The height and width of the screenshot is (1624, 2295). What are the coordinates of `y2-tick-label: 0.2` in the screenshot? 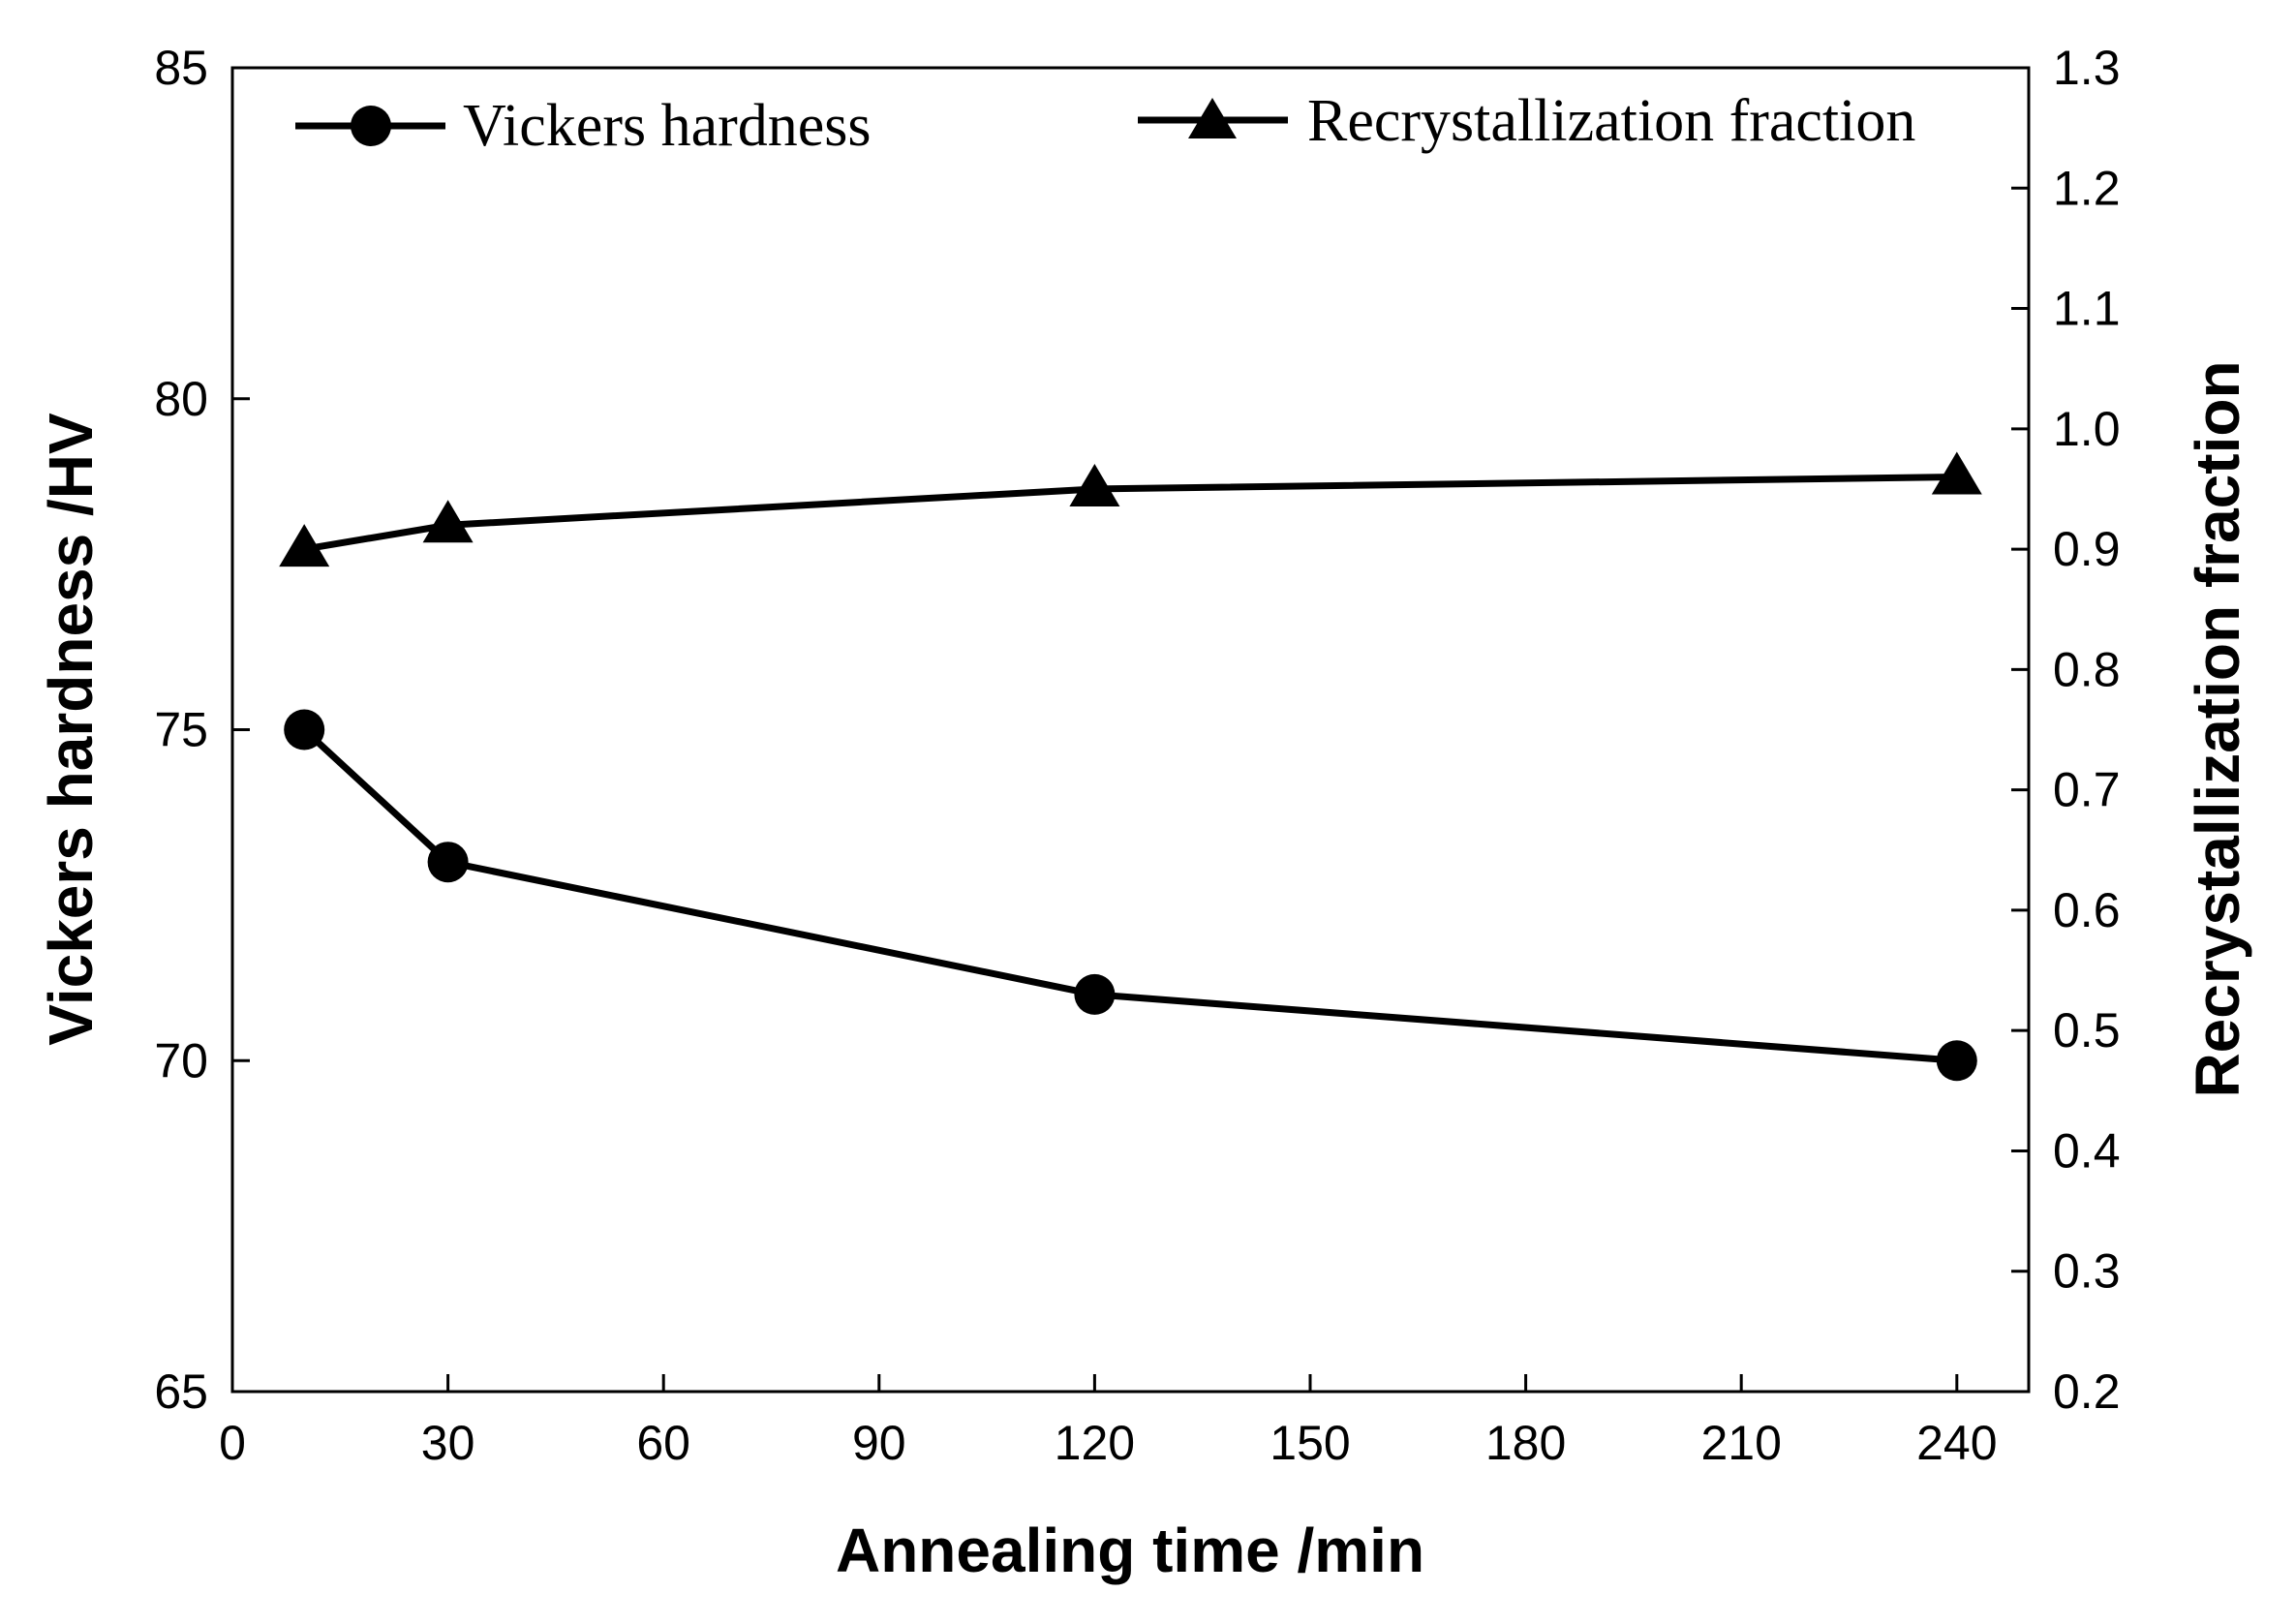 It's located at (2087, 1391).